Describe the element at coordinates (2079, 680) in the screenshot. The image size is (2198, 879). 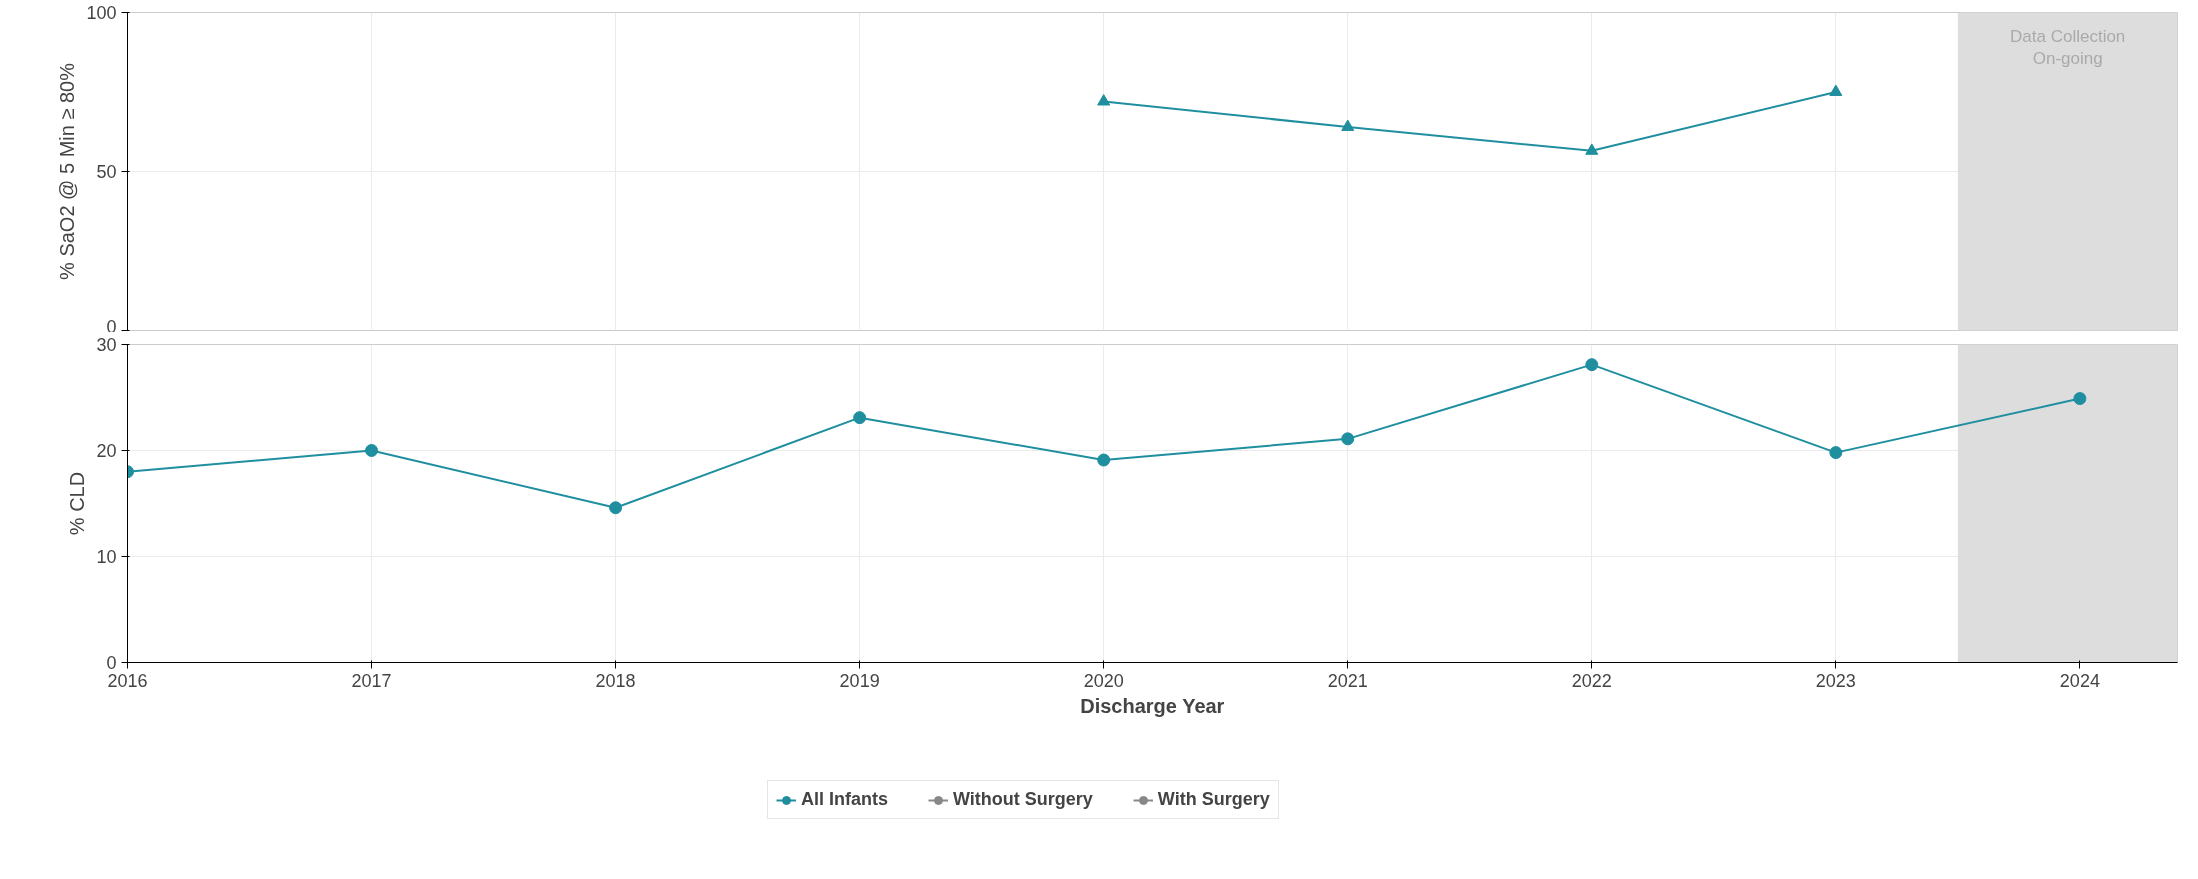
I see `x-tick-label: 2024` at that location.